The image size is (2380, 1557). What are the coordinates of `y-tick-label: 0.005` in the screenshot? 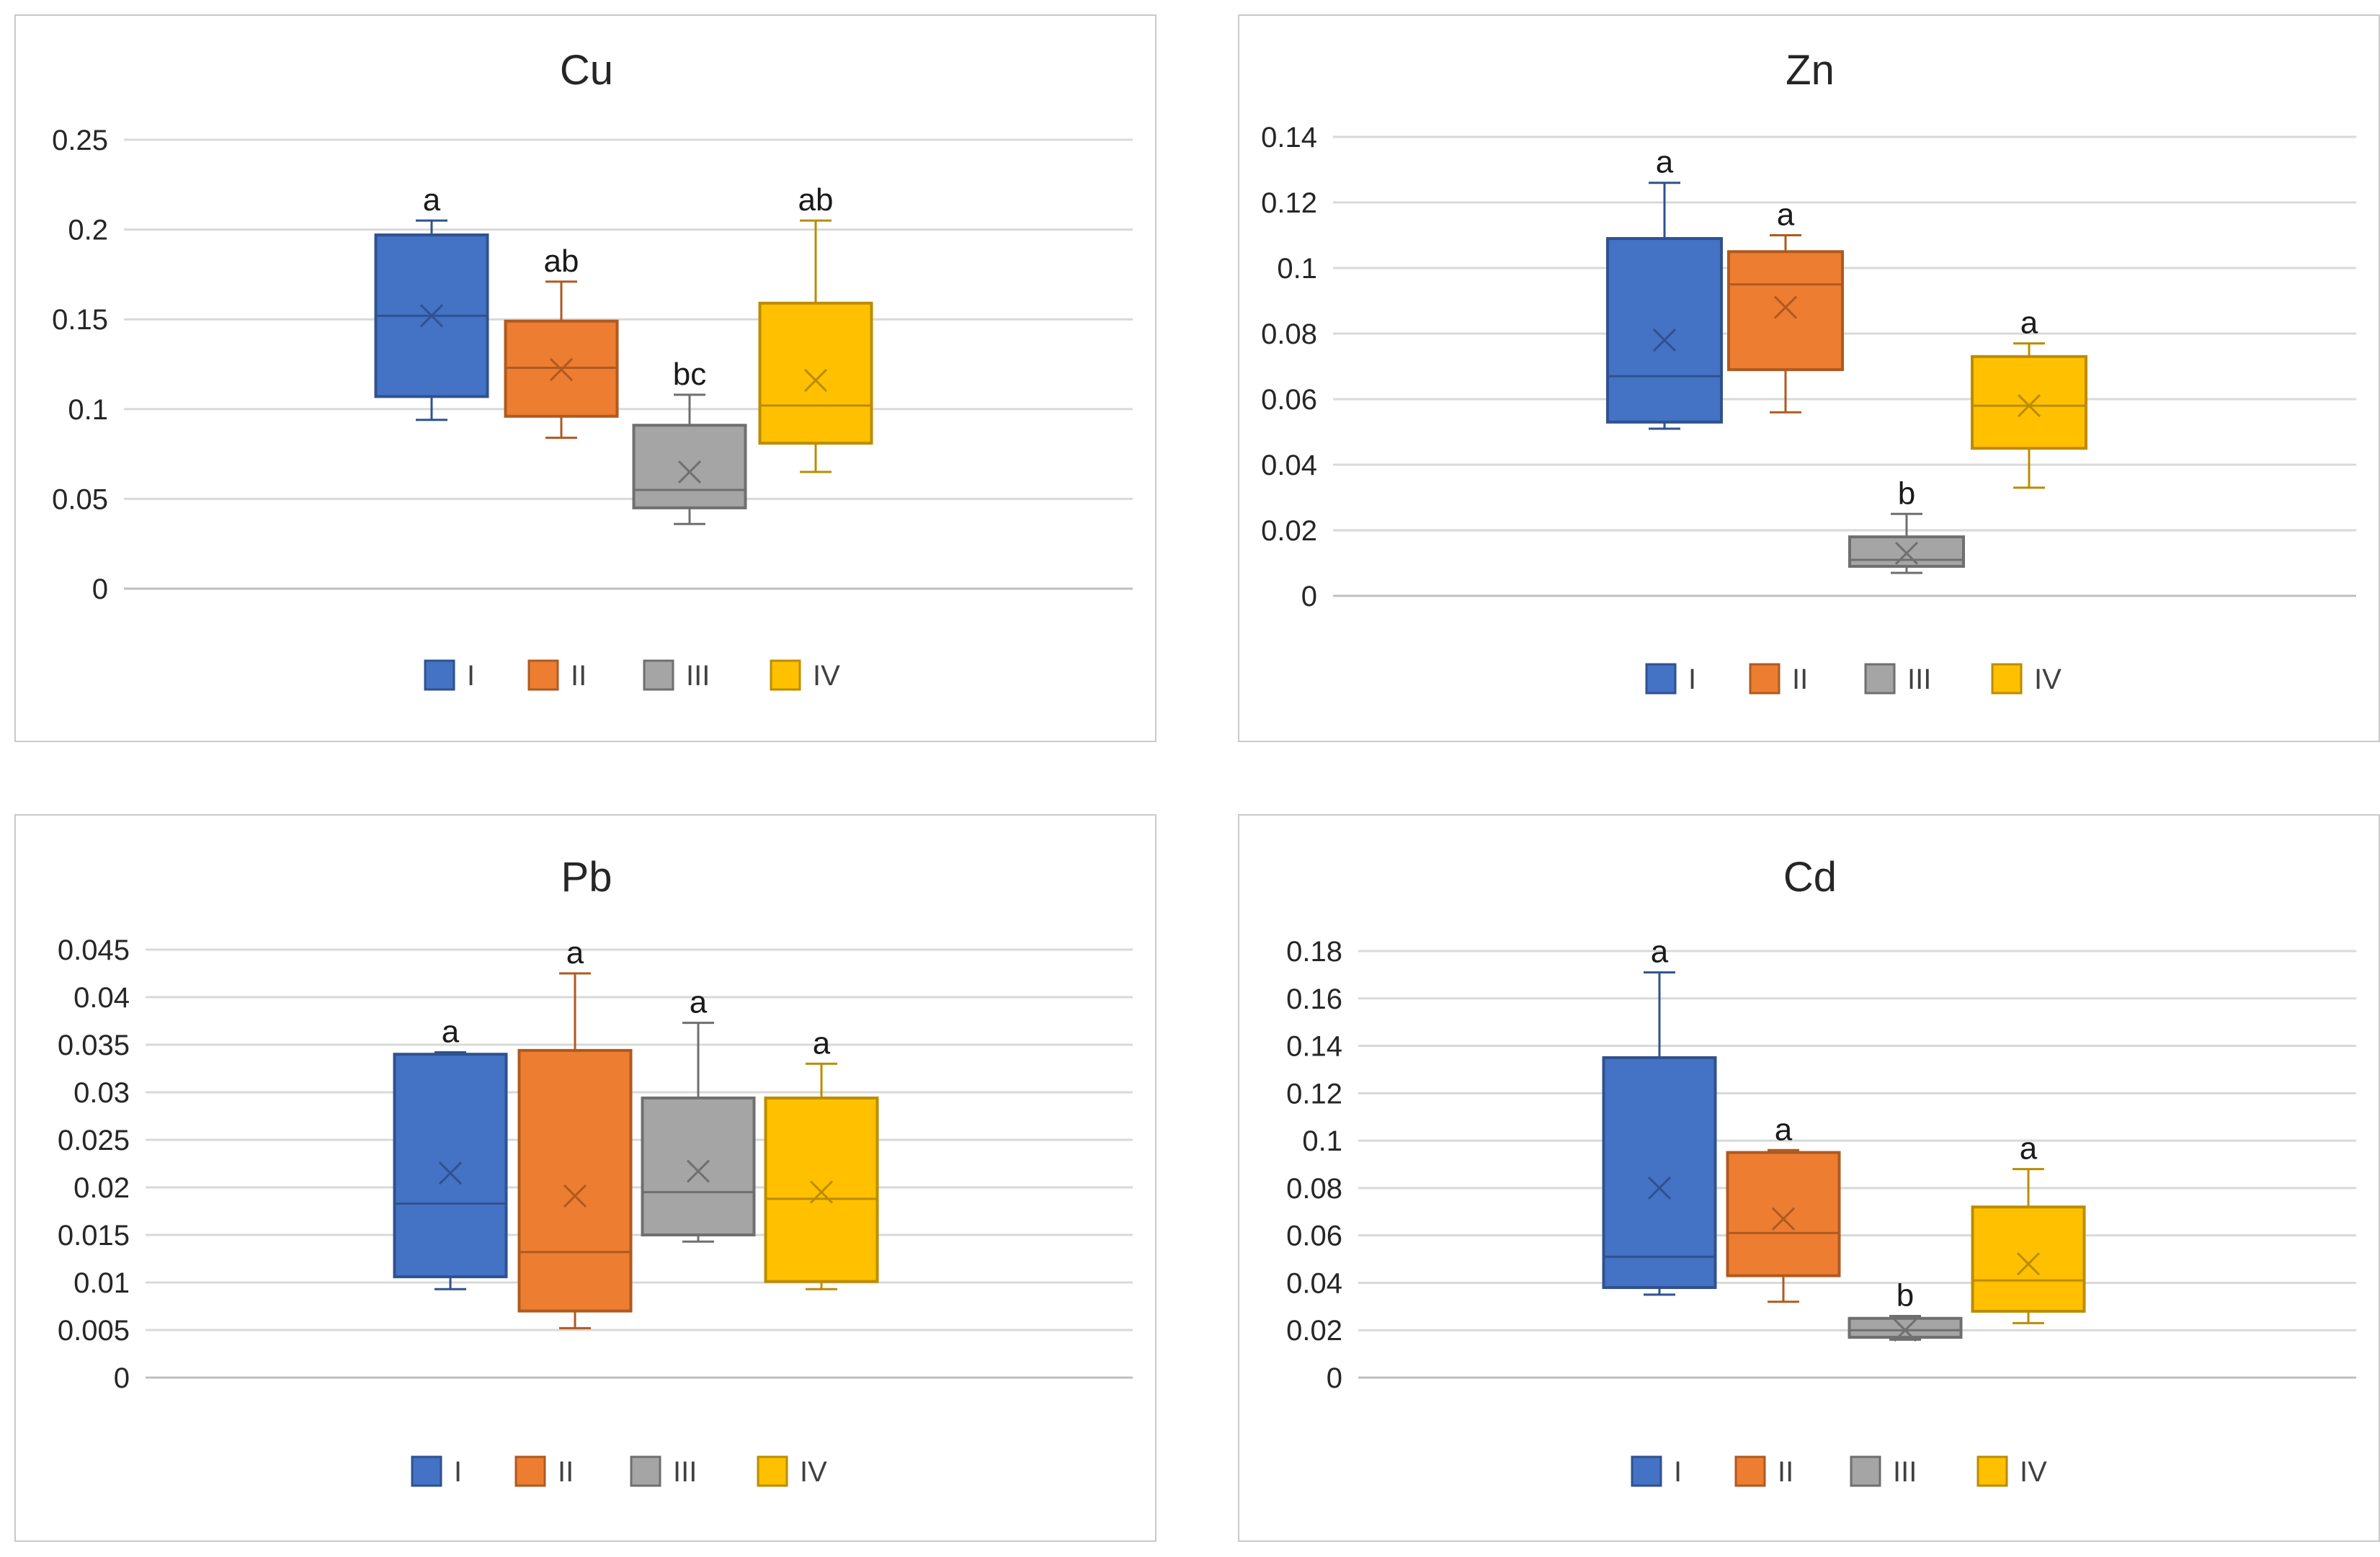 It's located at (94, 1331).